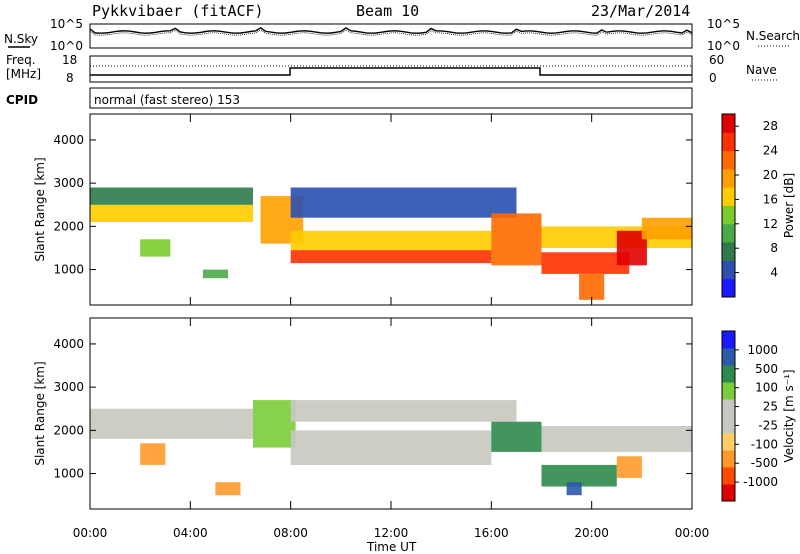 The height and width of the screenshot is (554, 800). Describe the element at coordinates (713, 78) in the screenshot. I see `nave-tick-bottom: 0` at that location.